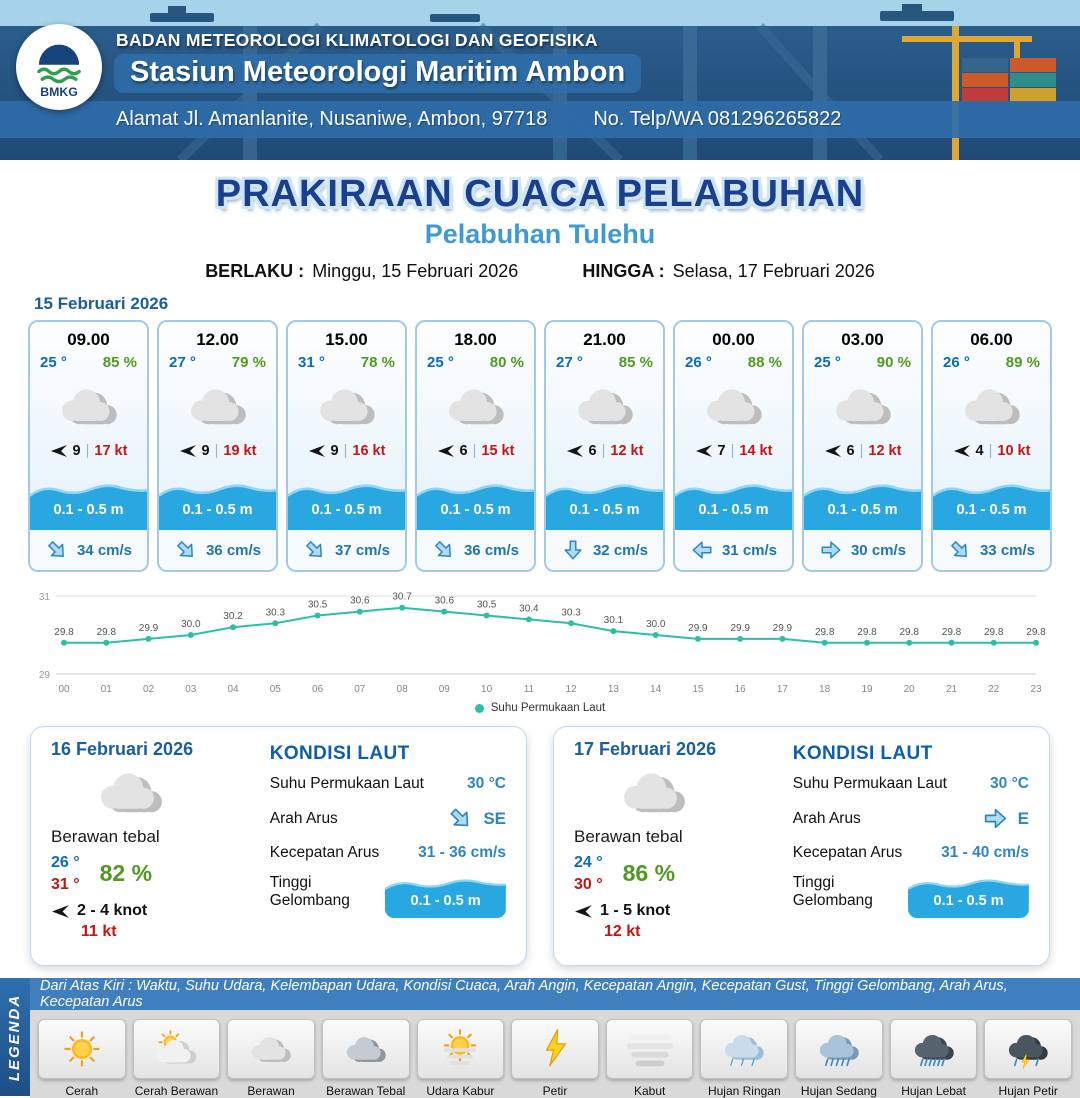 The width and height of the screenshot is (1080, 1098). I want to click on bmkg-logo: BMKG, so click(59, 67).